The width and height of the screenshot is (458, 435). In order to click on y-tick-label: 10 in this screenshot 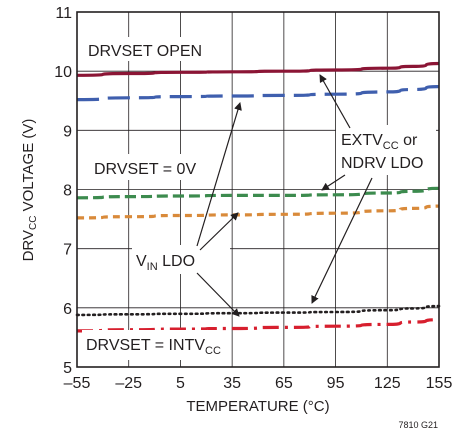, I will do `click(63, 72)`.